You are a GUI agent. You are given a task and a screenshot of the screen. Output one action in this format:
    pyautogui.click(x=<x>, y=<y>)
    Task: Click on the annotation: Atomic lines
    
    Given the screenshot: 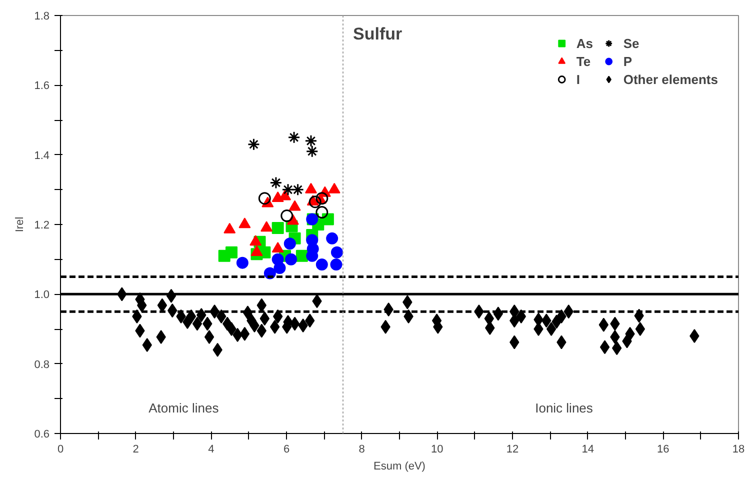 What is the action you would take?
    pyautogui.click(x=184, y=408)
    